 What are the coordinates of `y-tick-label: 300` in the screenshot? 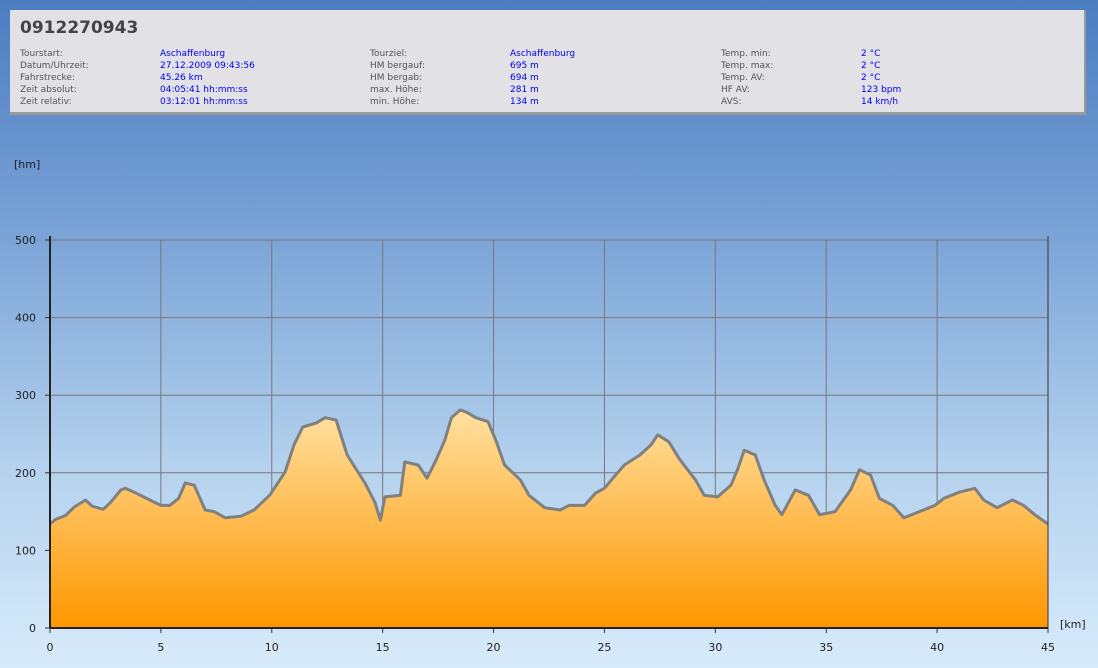 It's located at (25, 395).